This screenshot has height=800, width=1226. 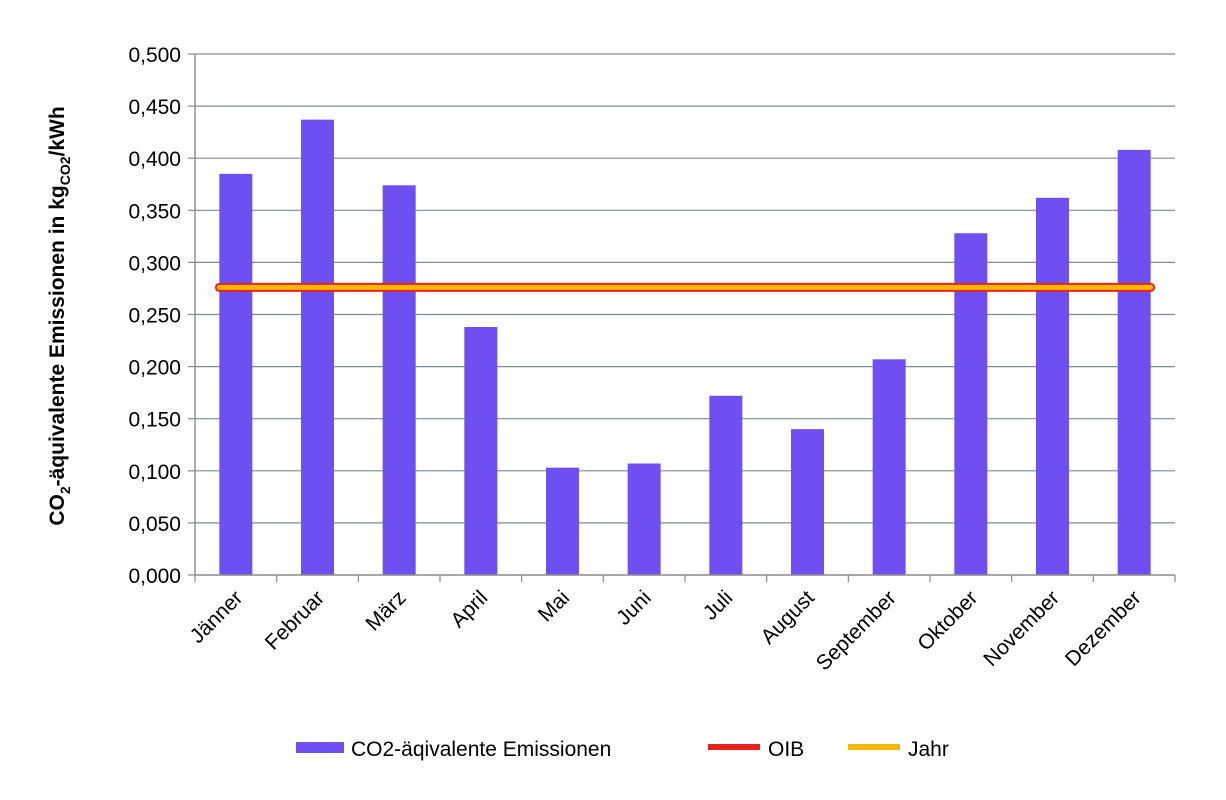 I want to click on y-tick-label: 0,450, so click(x=154, y=107).